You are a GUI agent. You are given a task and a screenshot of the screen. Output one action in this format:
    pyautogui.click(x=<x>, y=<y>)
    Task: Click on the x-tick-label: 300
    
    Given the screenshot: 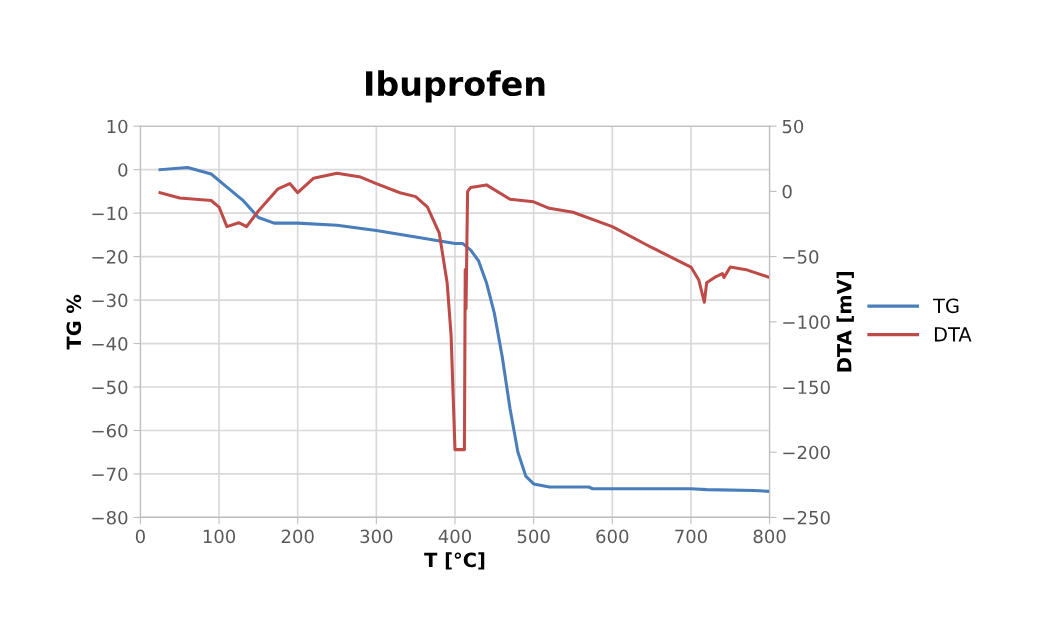 What is the action you would take?
    pyautogui.click(x=376, y=536)
    